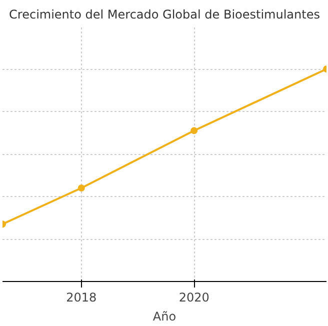 The image size is (328, 326). What do you see at coordinates (164, 317) in the screenshot?
I see `x-axis-title: Año` at bounding box center [164, 317].